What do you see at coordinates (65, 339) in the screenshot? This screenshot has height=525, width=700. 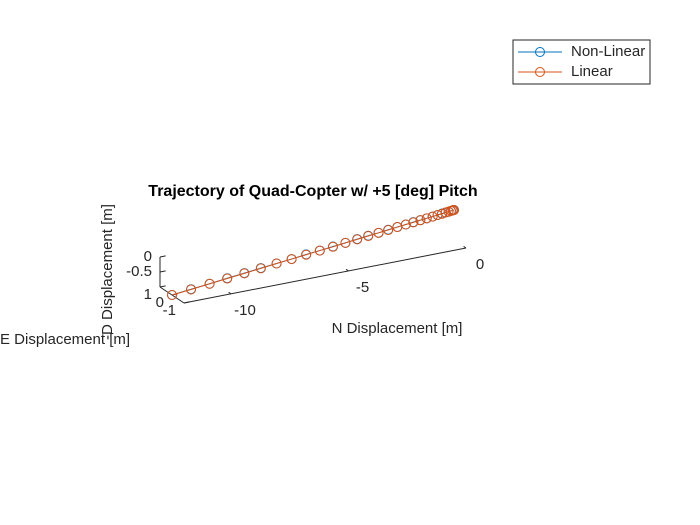 I see `y-axis-label: E Displacement [m]` at bounding box center [65, 339].